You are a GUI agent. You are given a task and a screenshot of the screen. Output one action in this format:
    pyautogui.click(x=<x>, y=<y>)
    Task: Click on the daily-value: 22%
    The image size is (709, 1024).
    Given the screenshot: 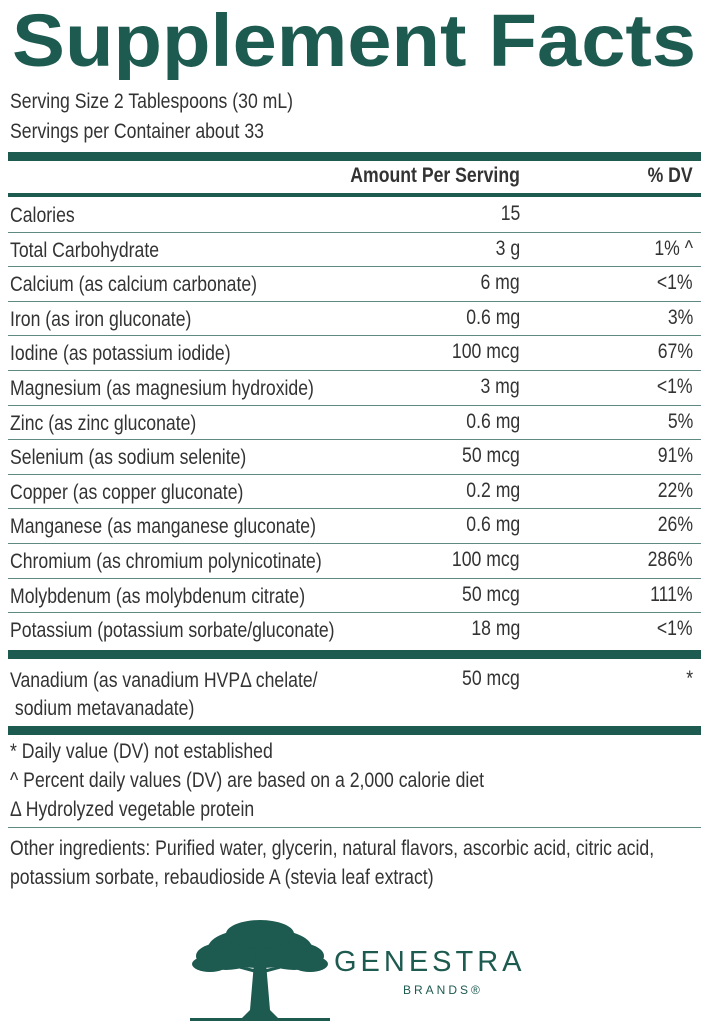 What is the action you would take?
    pyautogui.click(x=675, y=490)
    